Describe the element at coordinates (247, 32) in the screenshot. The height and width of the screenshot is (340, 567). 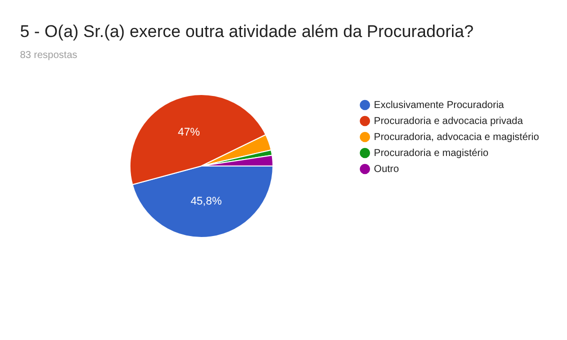
I see `chart-title: 5 - O(a) Sr.(a) exerce outra atividade além da Procuradoria?` at that location.